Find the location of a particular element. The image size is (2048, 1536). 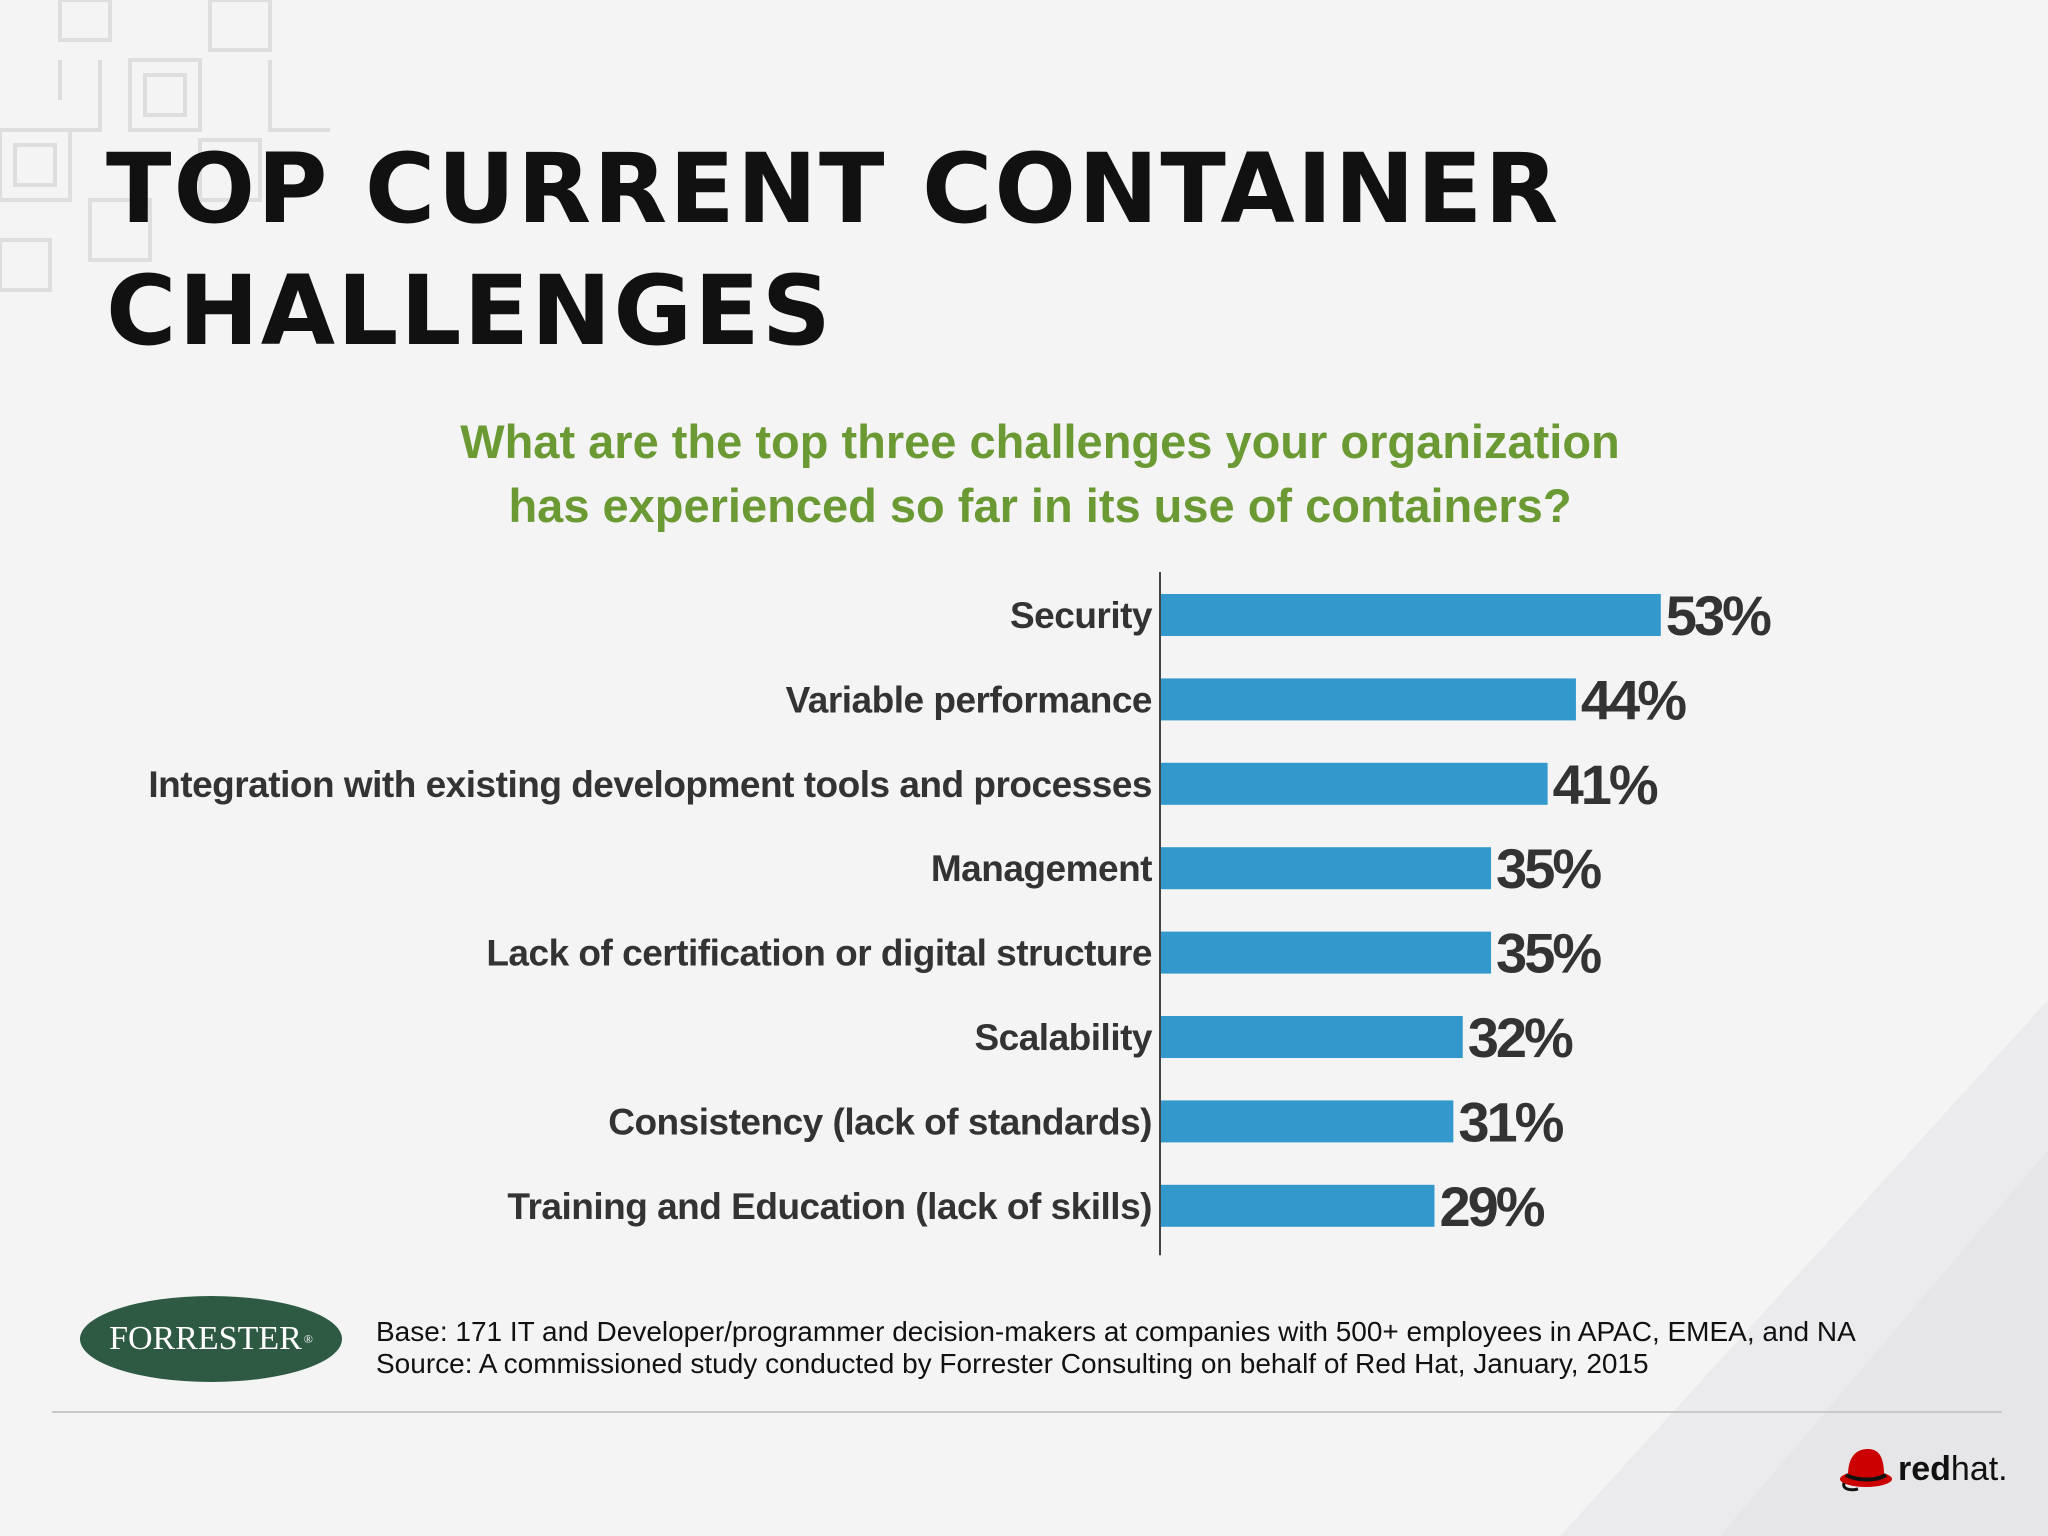

value-label: 32% is located at coordinates (1520, 1037).